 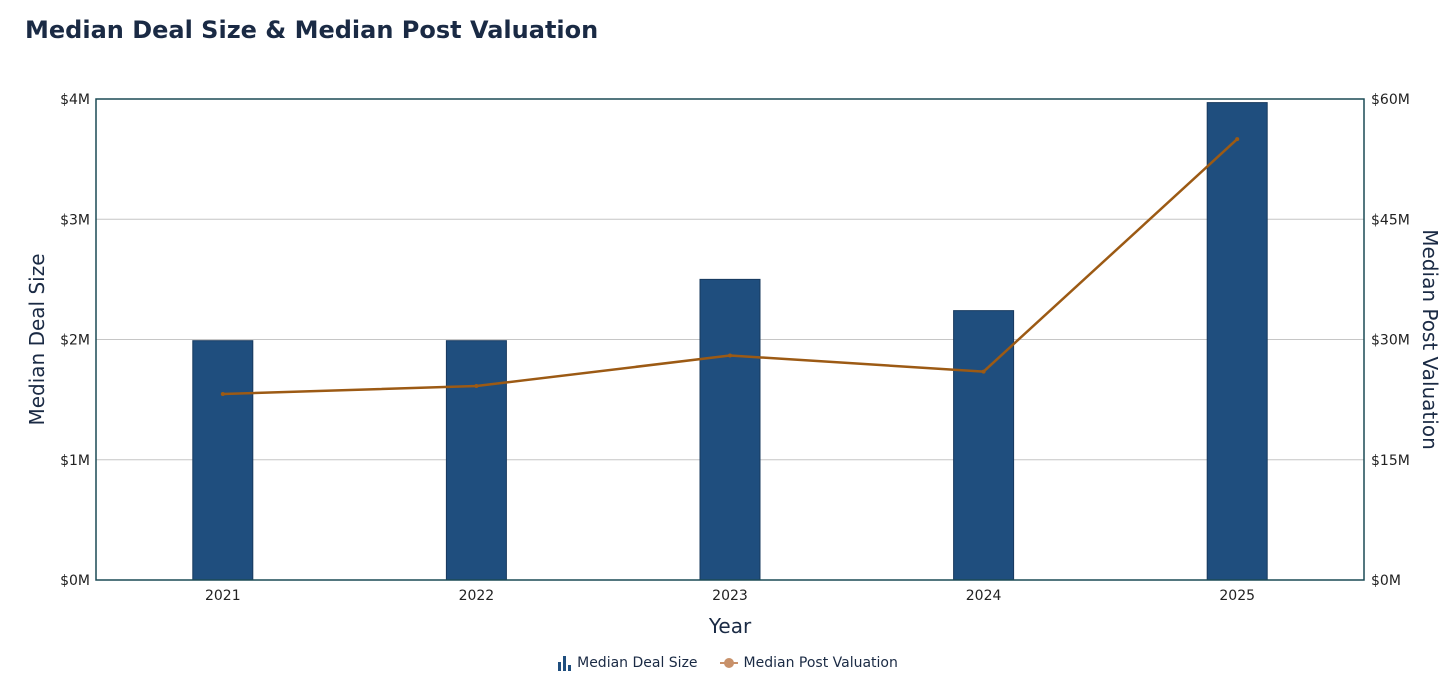 I want to click on point-post-valuation-2025, so click(x=1237, y=139).